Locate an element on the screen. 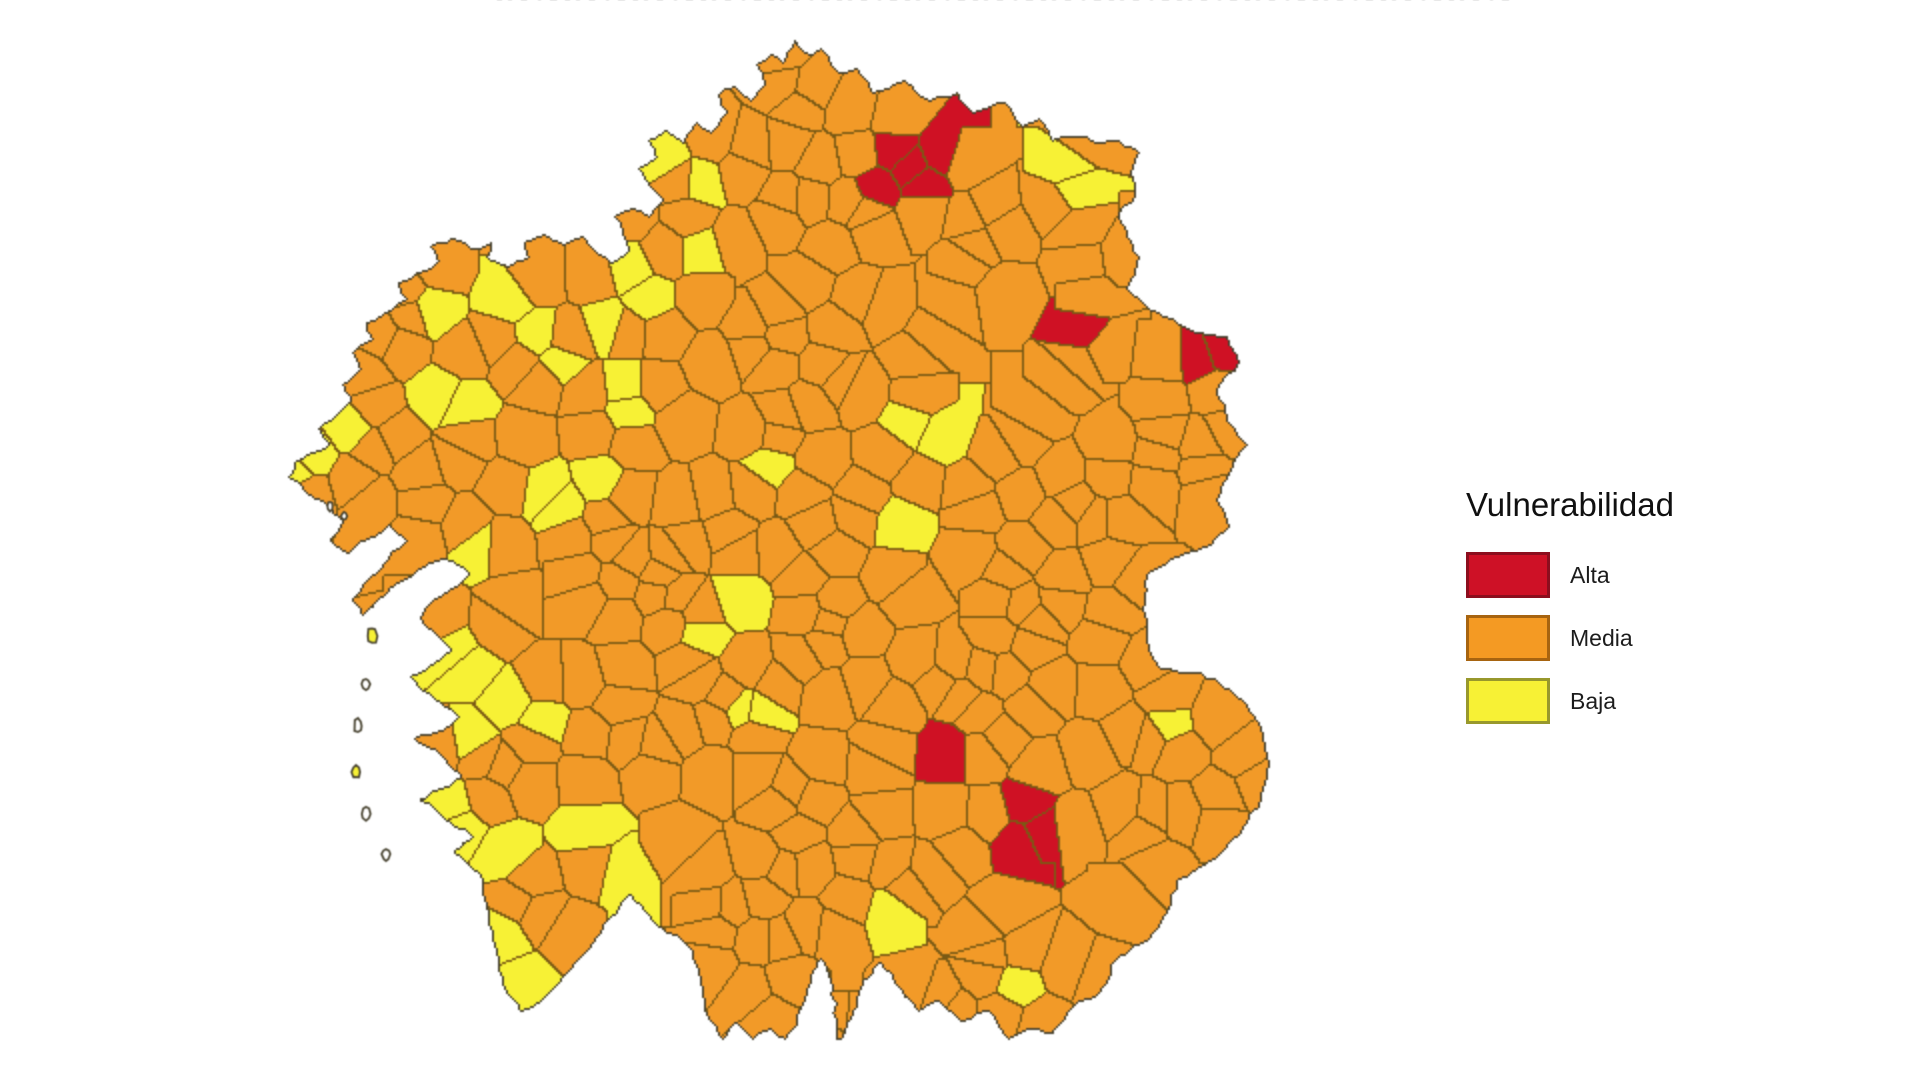 The image size is (1920, 1080). legend-label-media: Media is located at coordinates (1601, 637).